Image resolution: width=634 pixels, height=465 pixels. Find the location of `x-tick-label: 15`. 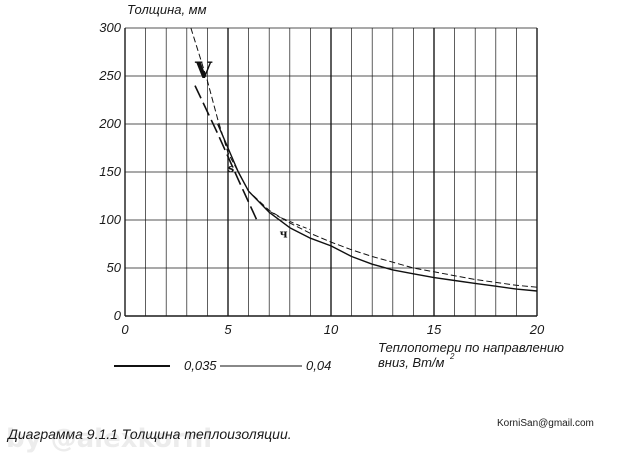

x-tick-label: 15 is located at coordinates (434, 329).